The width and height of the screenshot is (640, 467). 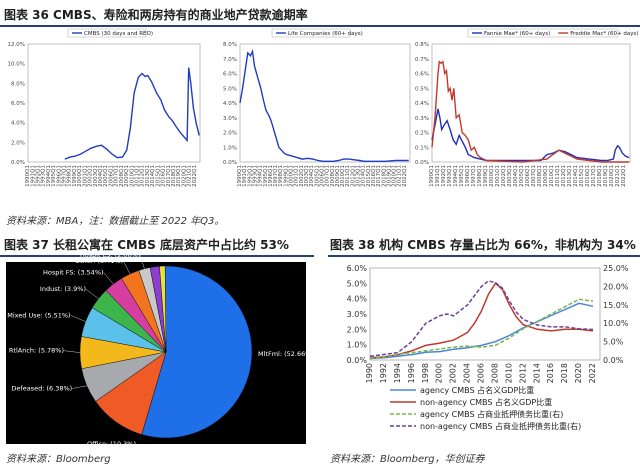 What do you see at coordinates (467, 373) in the screenshot?
I see `share-xtick-label: 2004` at bounding box center [467, 373].